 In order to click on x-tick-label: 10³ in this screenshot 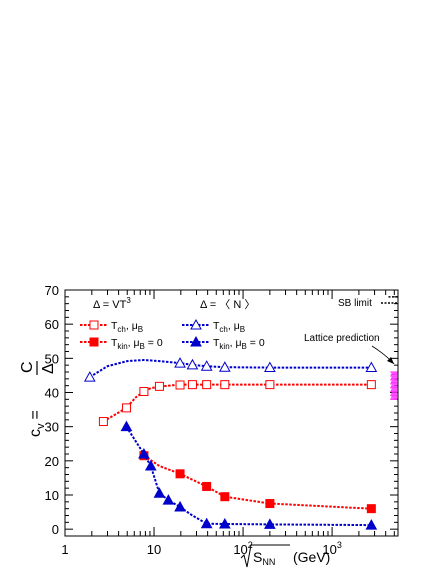, I will do `click(331, 548)`.